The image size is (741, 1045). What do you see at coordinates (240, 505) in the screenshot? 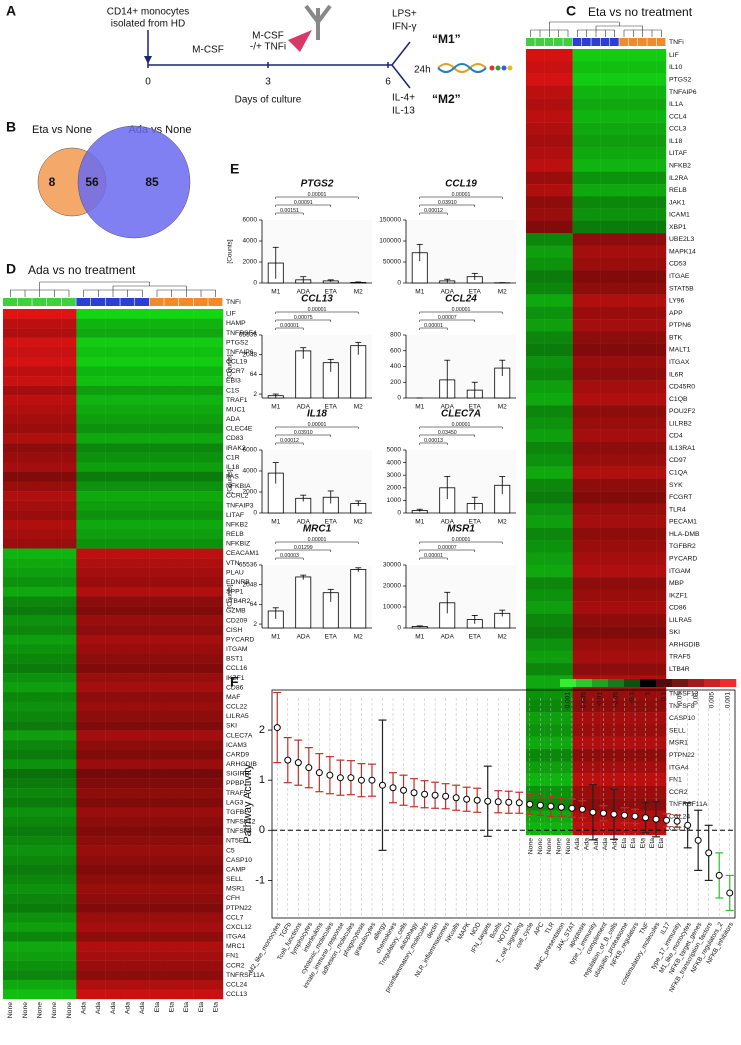
I see `gene-label: TNFAIP3` at bounding box center [240, 505].